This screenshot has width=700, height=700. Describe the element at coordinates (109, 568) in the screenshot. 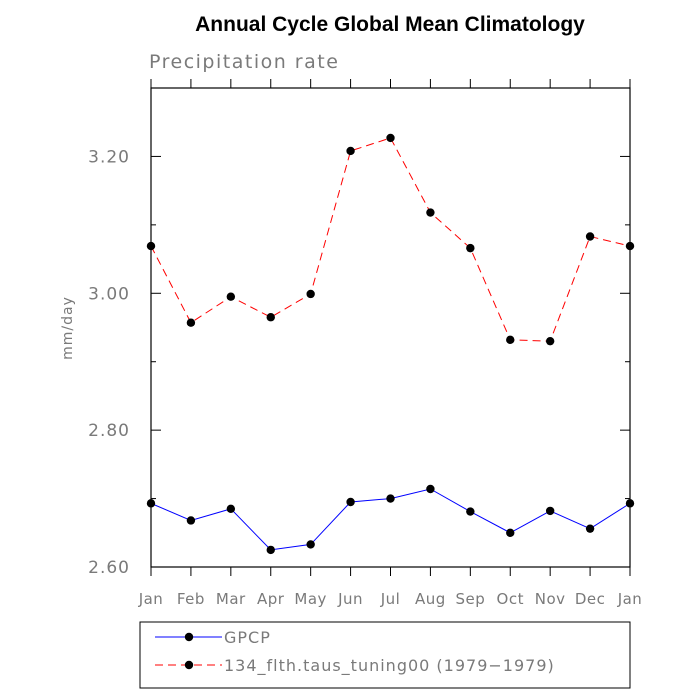

I see `y-tick-label: 2.60` at that location.